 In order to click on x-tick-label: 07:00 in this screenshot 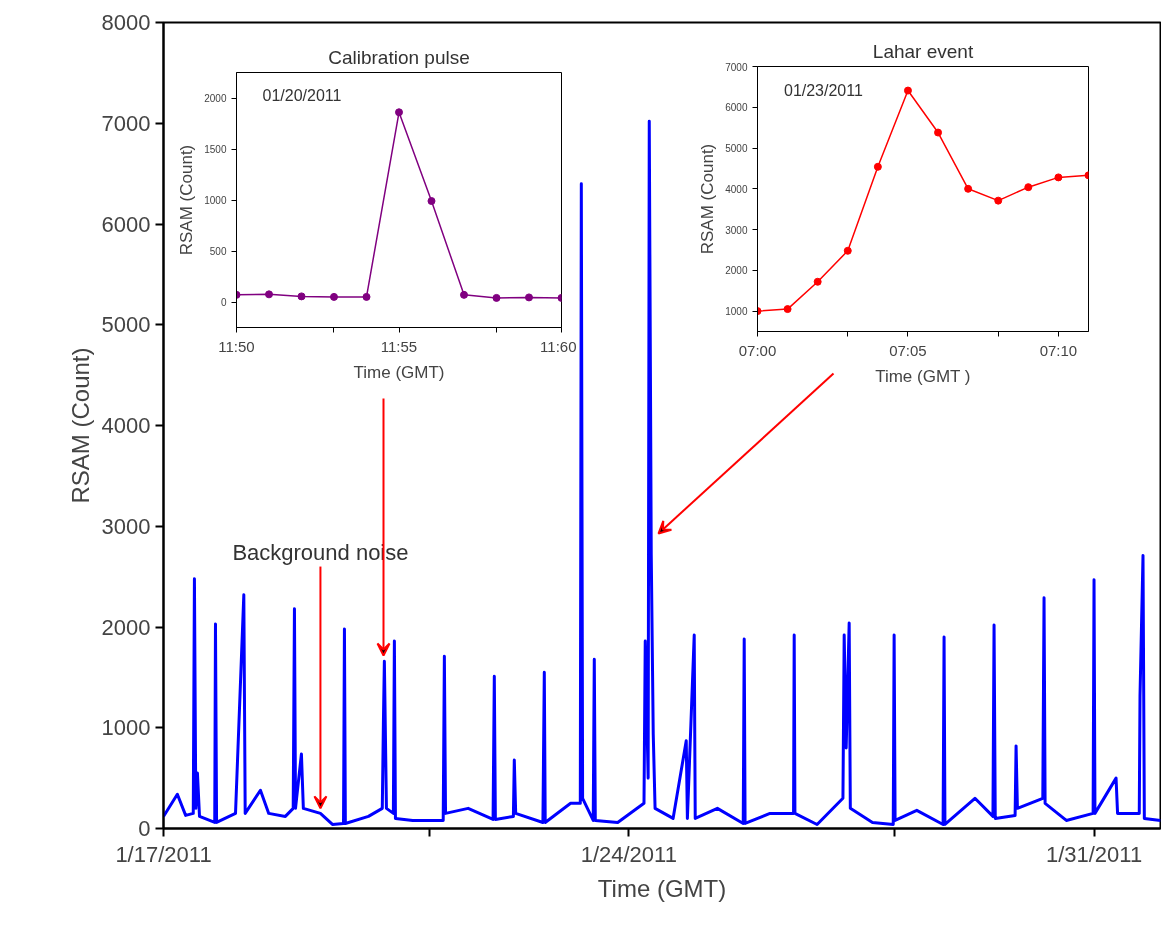, I will do `click(757, 350)`.